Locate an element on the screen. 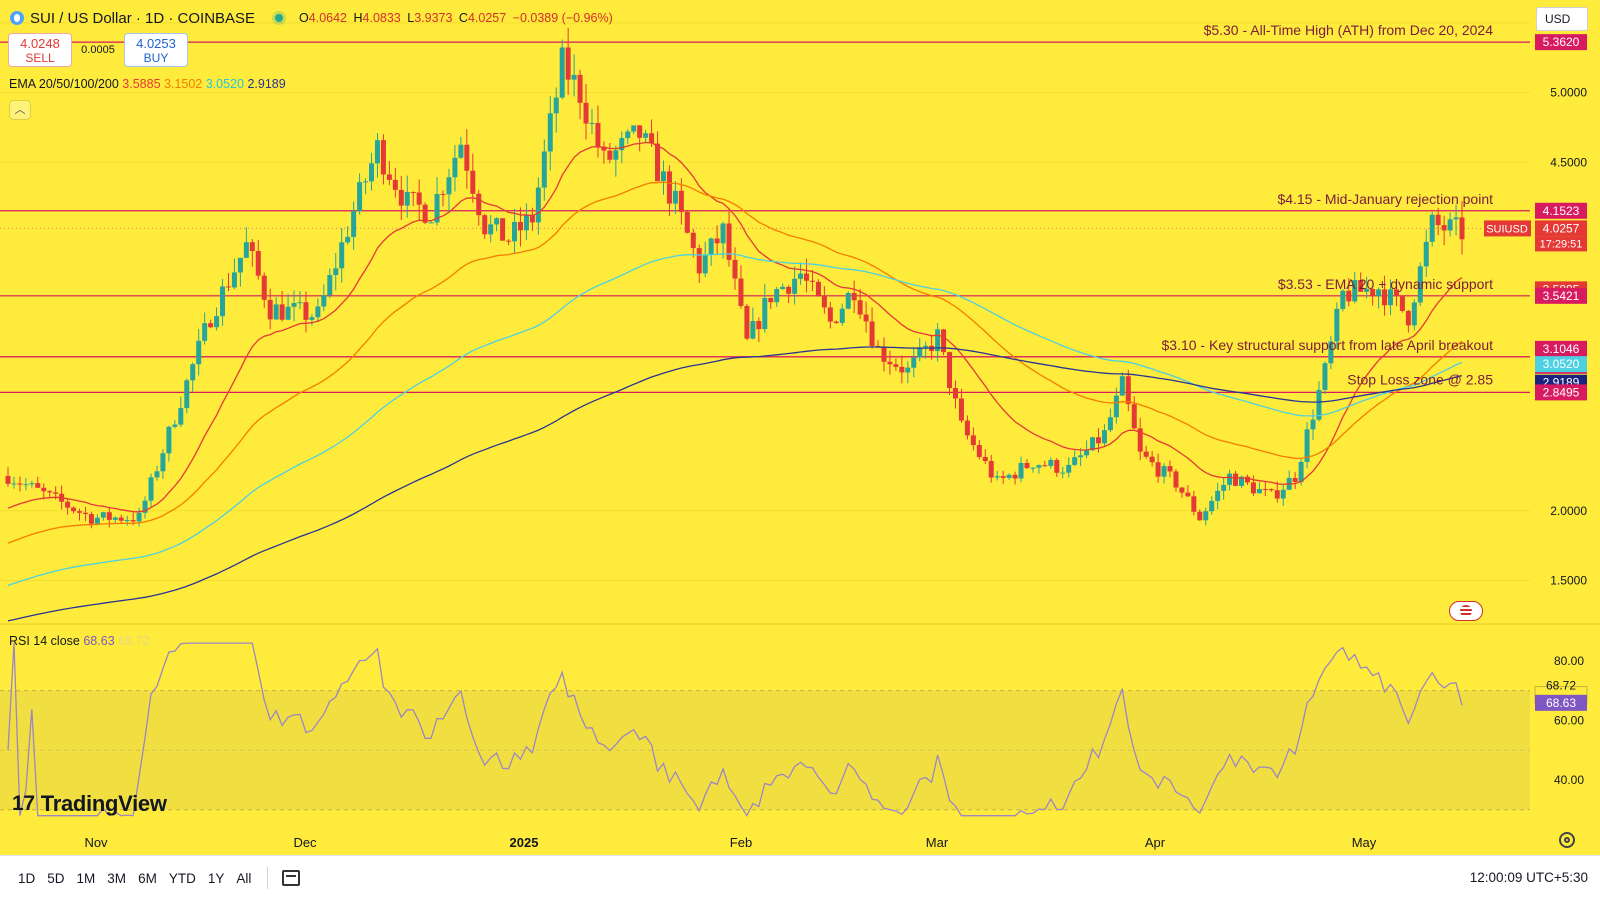  range-1d: 1D is located at coordinates (27, 878).